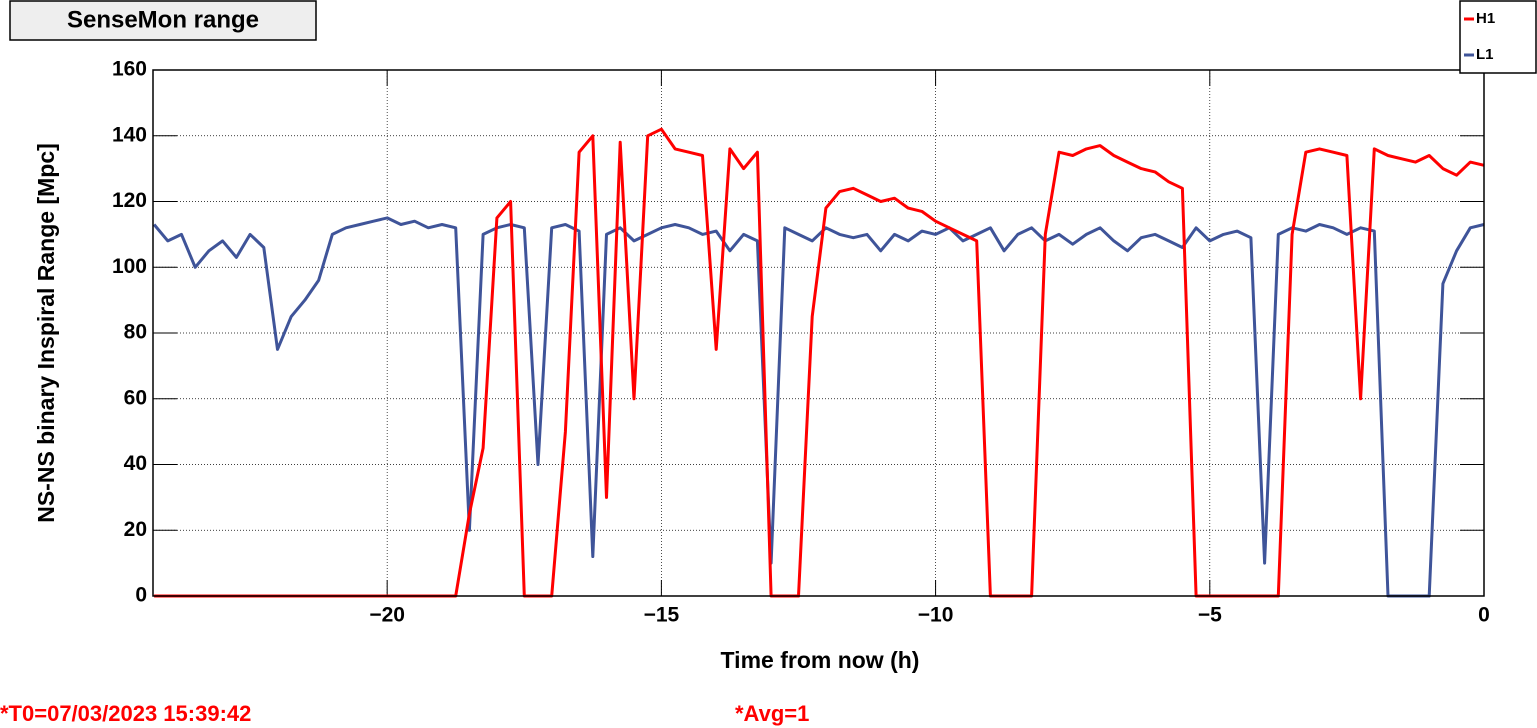 The image size is (1537, 728). I want to click on y-tick-label: 140, so click(129, 134).